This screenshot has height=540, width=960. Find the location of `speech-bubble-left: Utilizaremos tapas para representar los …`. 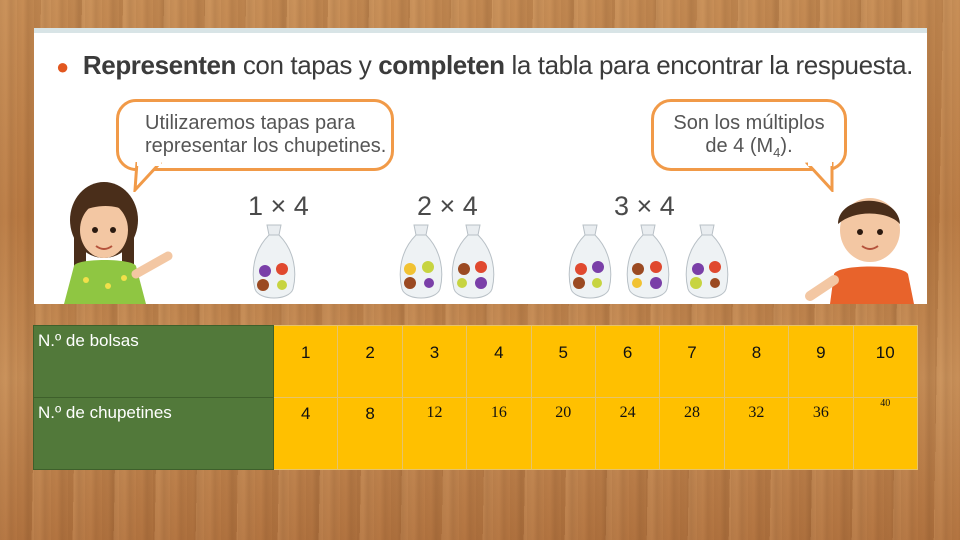

speech-bubble-left: Utilizaremos tapas para representar los … is located at coordinates (255, 145).